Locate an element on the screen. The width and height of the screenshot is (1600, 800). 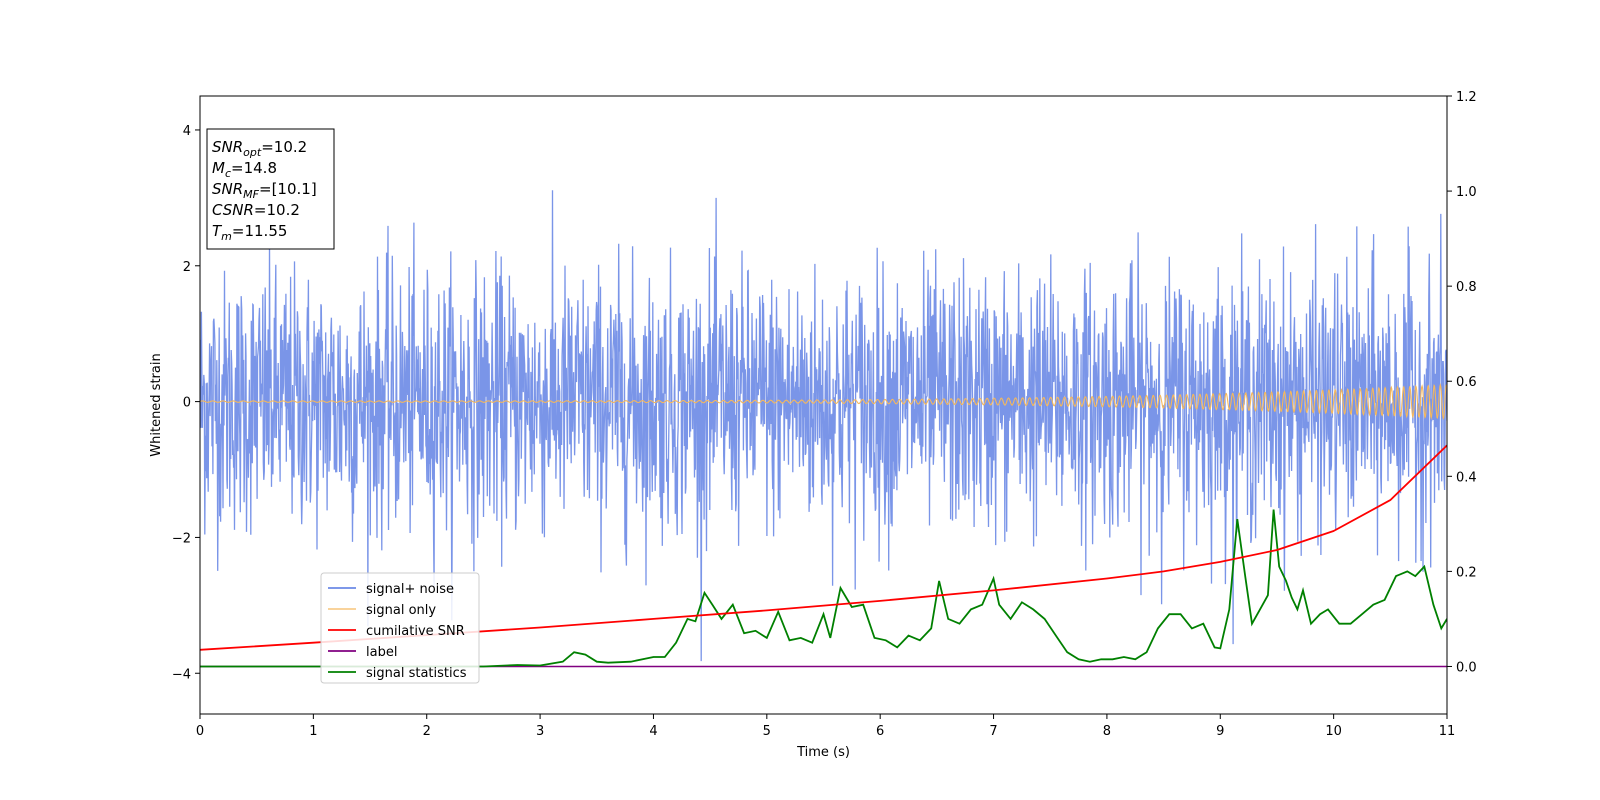
legend-label: signal statistics is located at coordinates (416, 673).